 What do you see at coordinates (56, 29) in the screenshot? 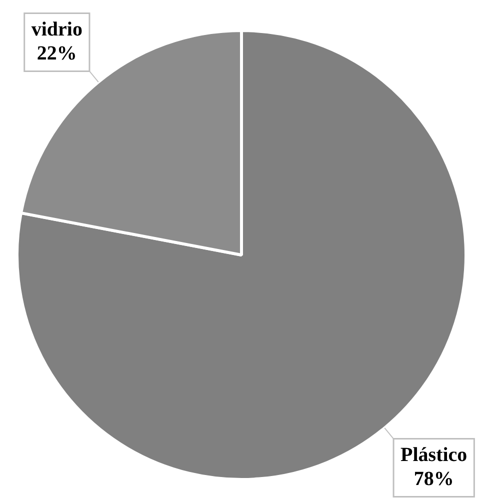
I see `slice-label: vidrio` at bounding box center [56, 29].